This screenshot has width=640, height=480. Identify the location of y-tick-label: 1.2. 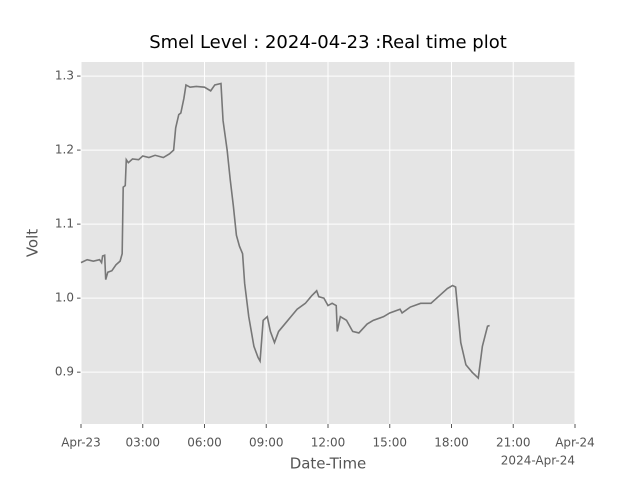
(64, 150).